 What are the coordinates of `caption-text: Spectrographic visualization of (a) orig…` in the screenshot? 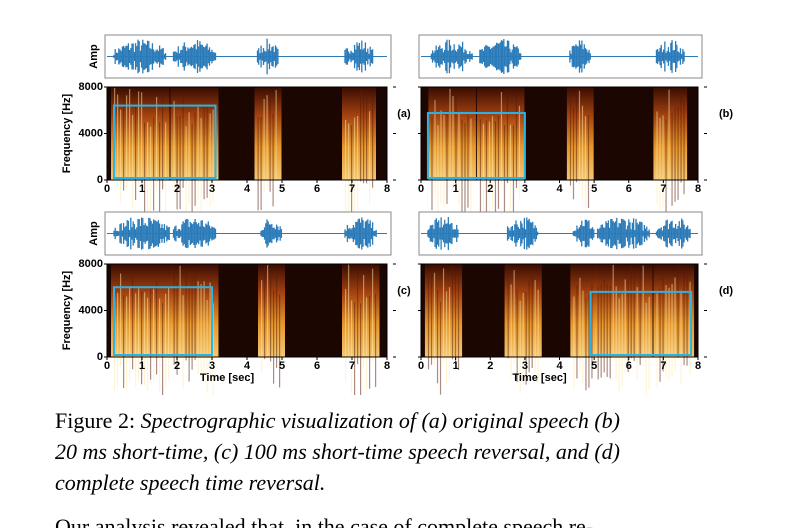 It's located at (380, 420).